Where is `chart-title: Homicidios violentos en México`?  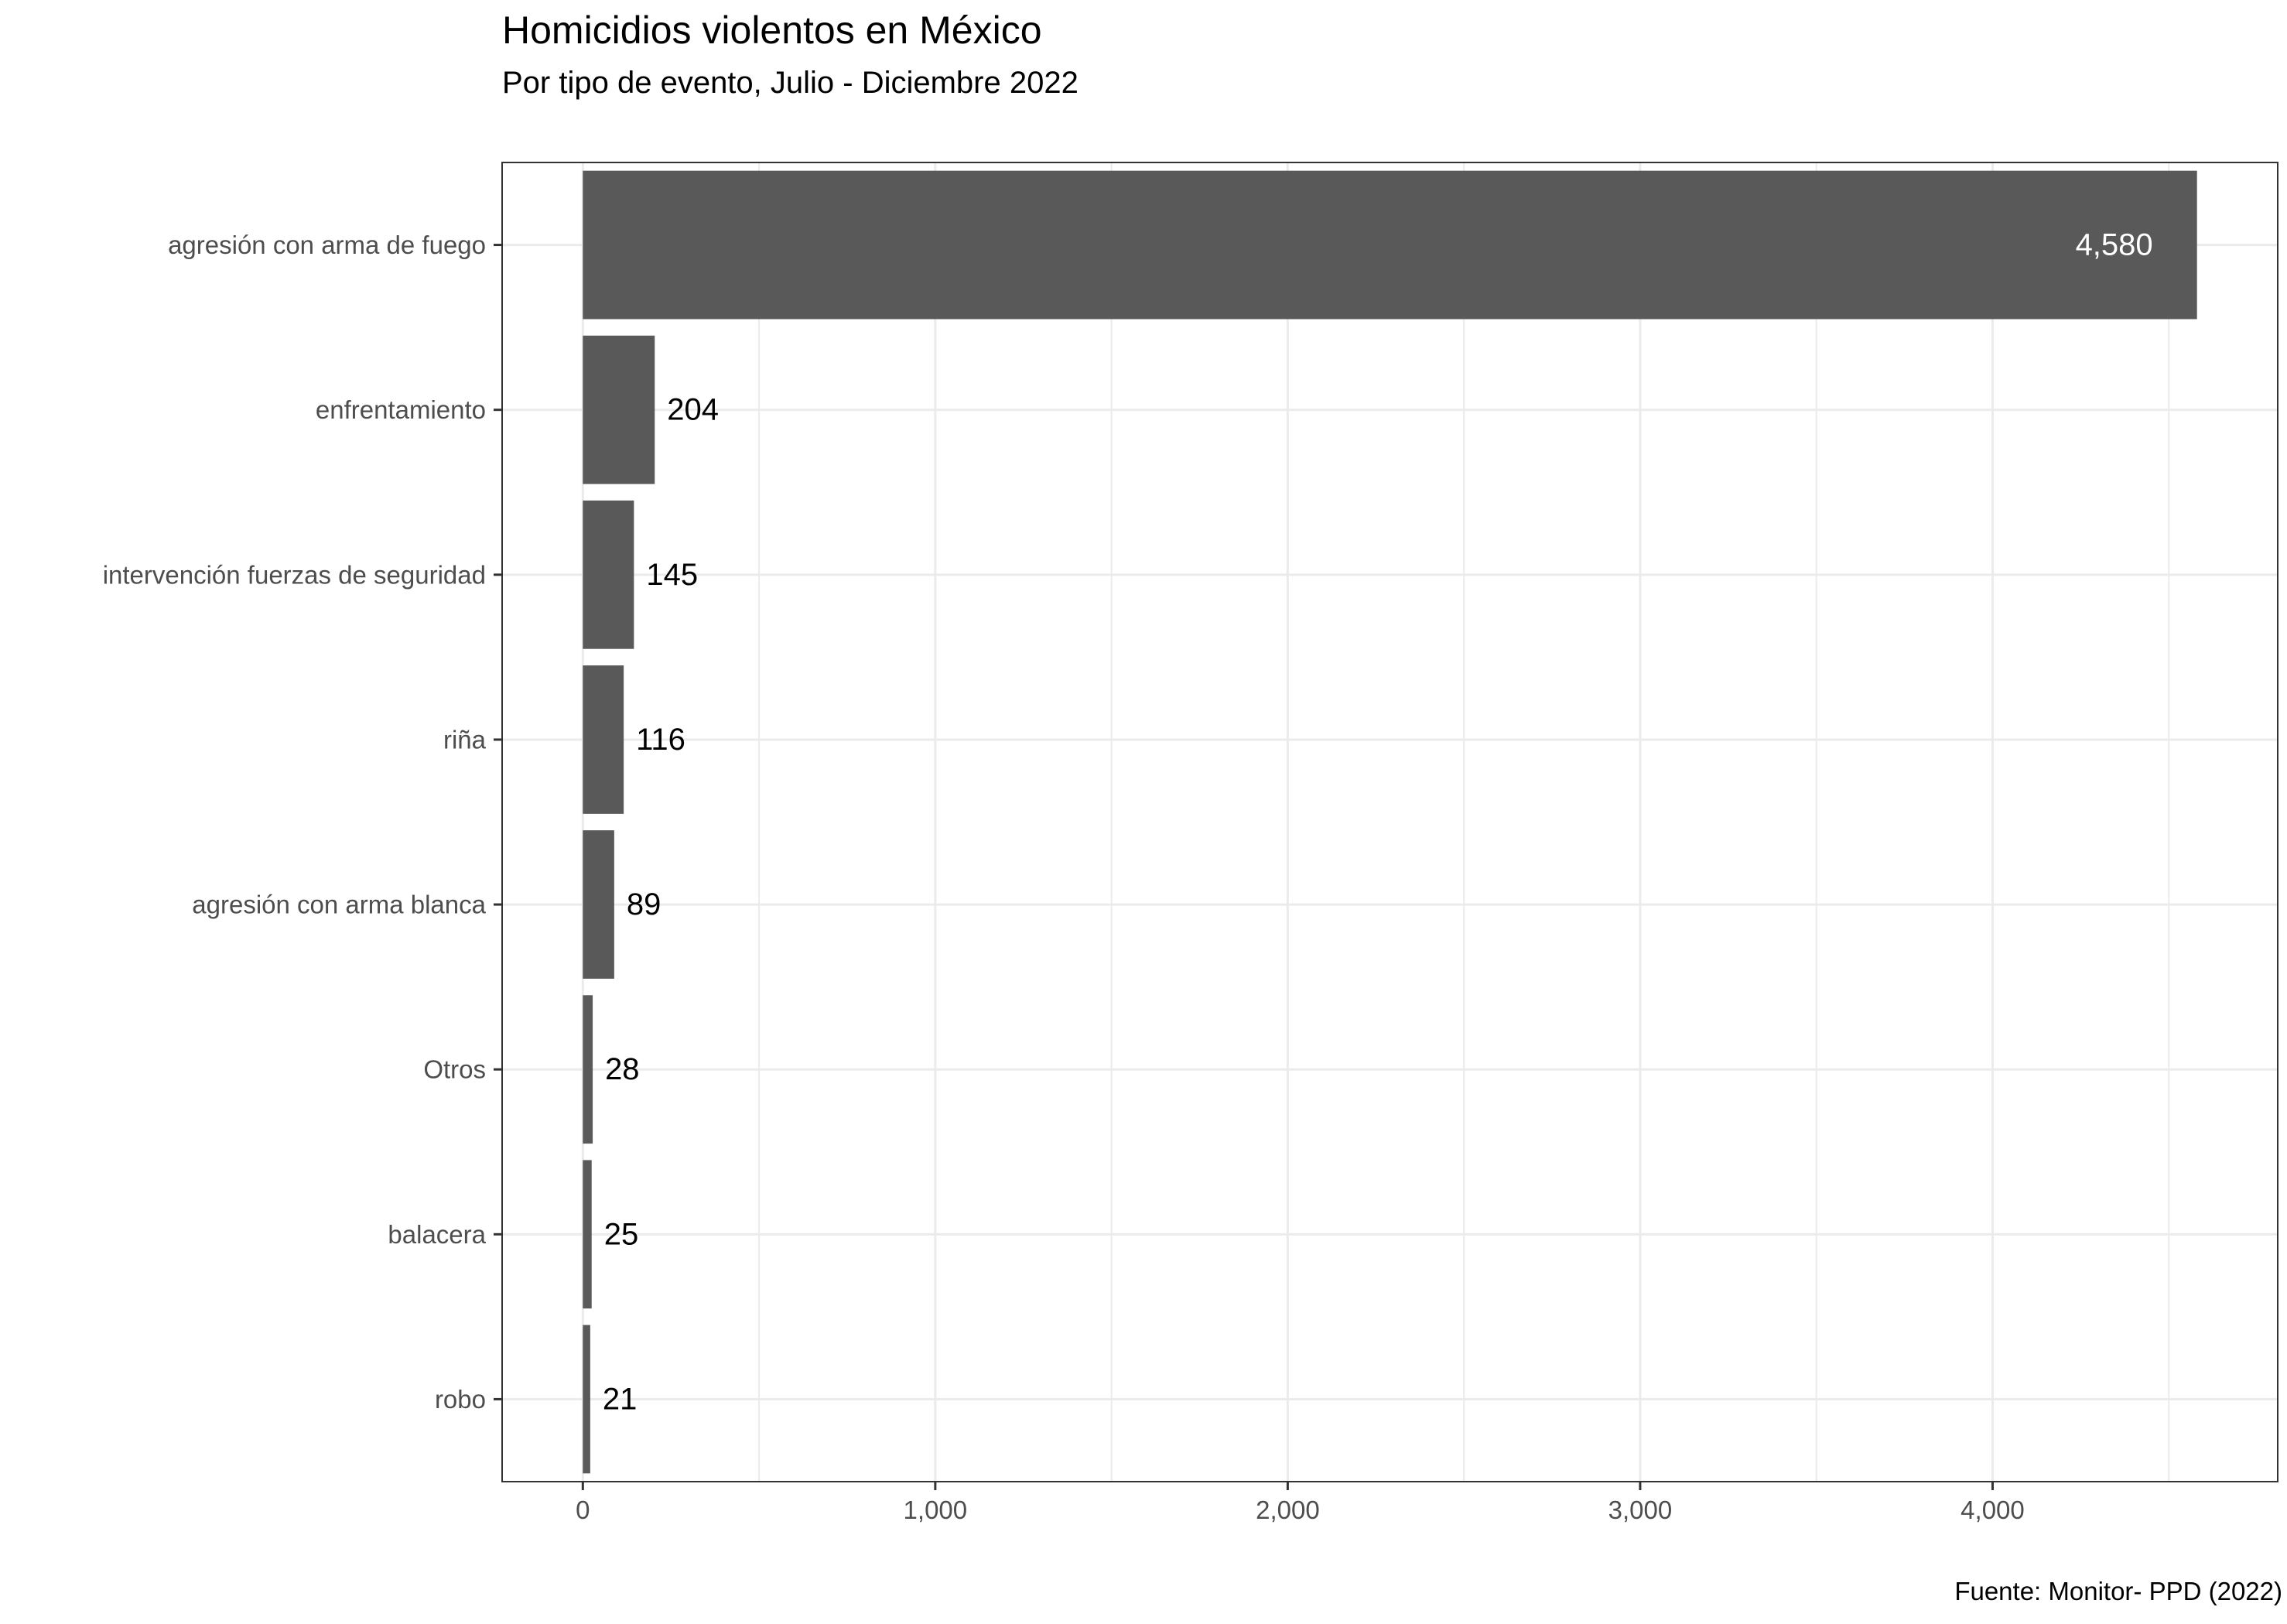
chart-title: Homicidios violentos en México is located at coordinates (772, 31).